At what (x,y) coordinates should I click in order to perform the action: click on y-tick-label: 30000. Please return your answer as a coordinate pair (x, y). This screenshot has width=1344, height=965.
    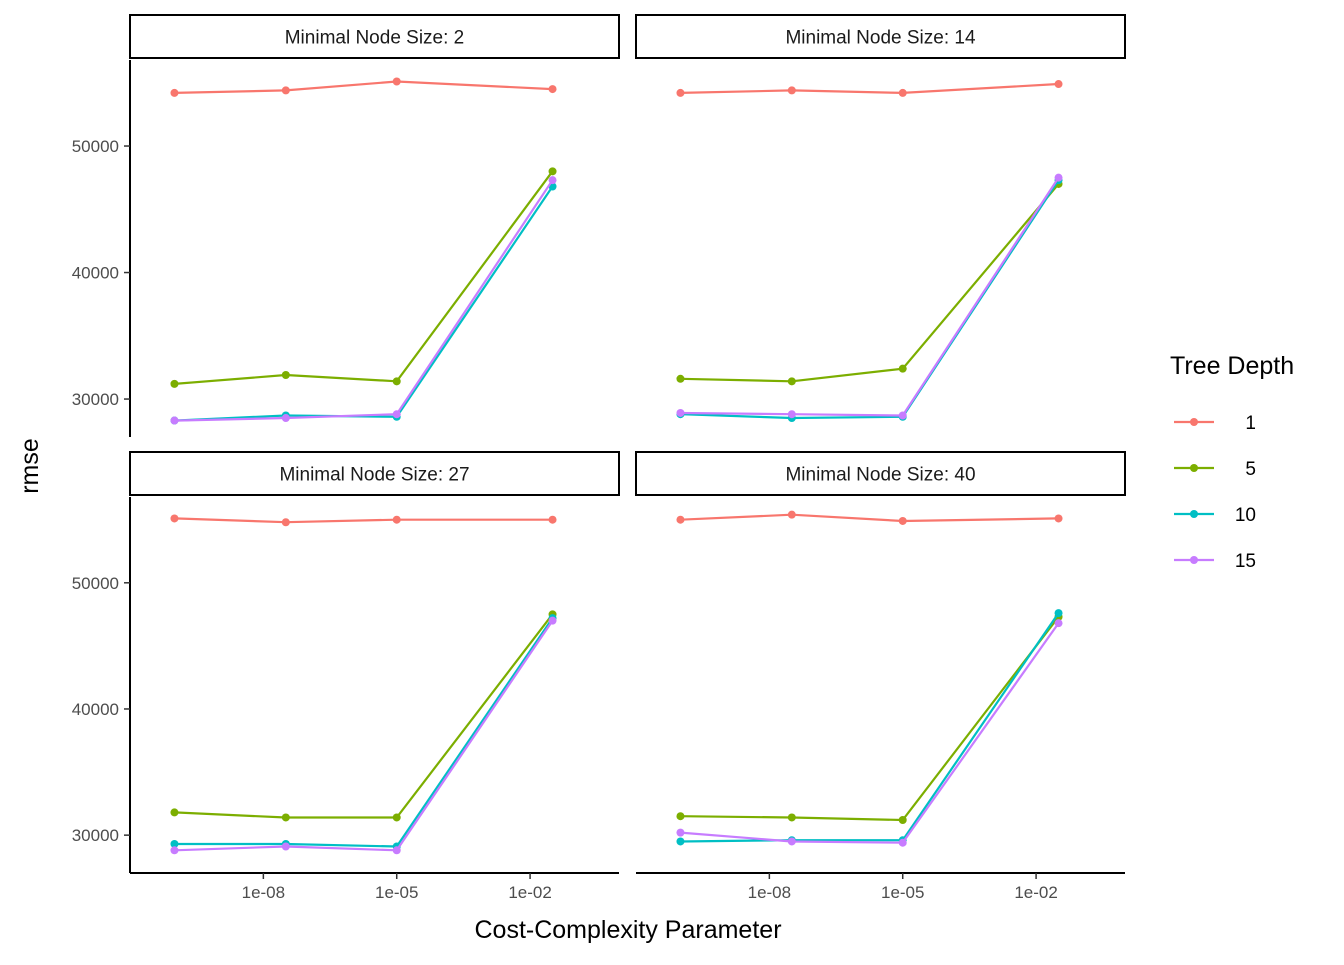
    Looking at the image, I should click on (95, 835).